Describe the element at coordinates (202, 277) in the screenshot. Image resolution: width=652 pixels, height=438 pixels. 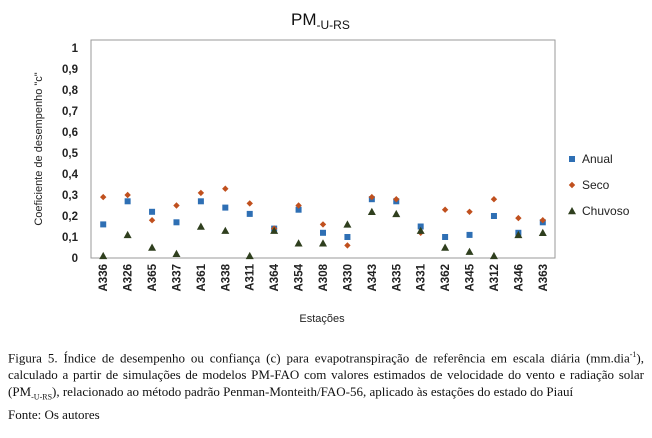
I see `x-tick-label: A361` at that location.